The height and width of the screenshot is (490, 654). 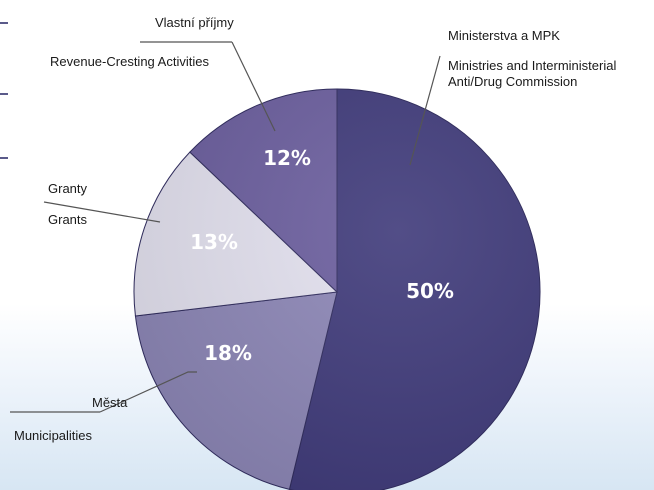 I want to click on slice-label-en: Grants, so click(x=68, y=219).